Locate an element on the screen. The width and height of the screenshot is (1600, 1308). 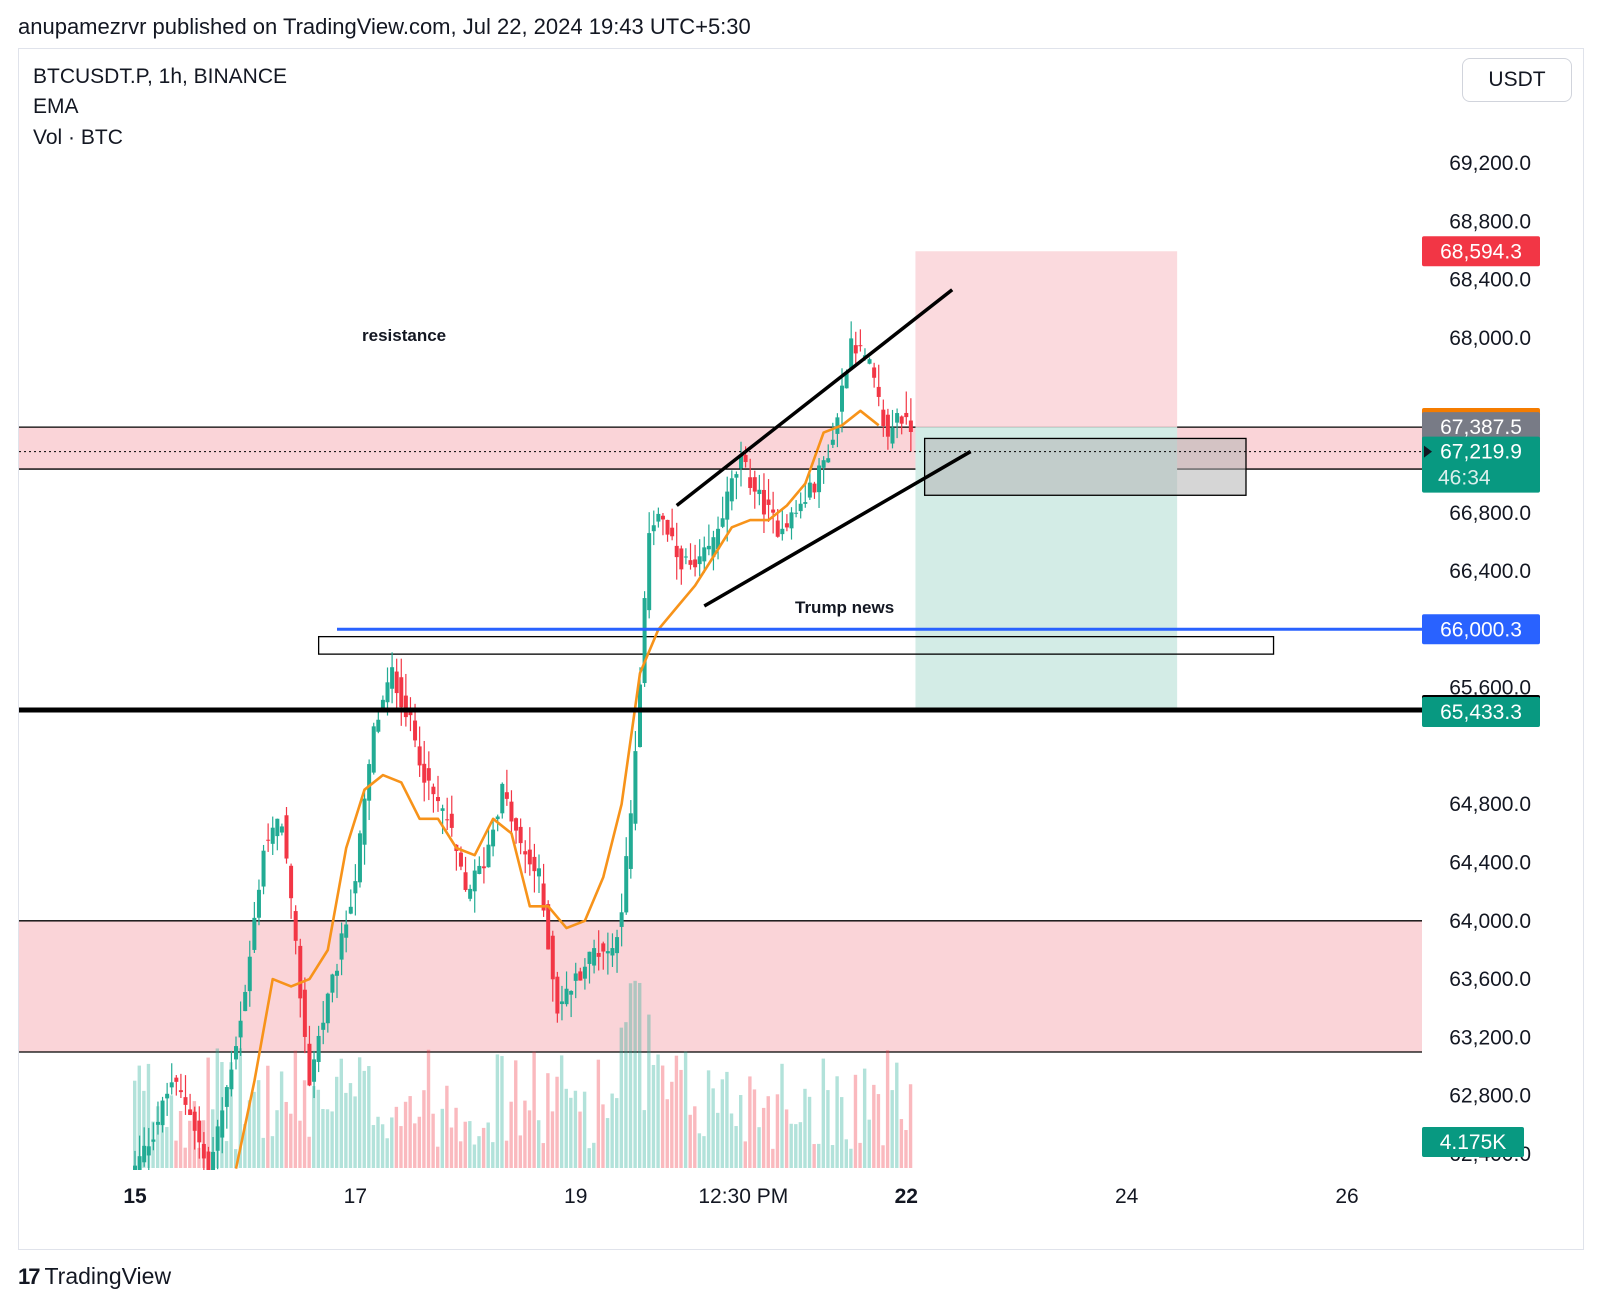
volume-badge is located at coordinates (1473, 1142).